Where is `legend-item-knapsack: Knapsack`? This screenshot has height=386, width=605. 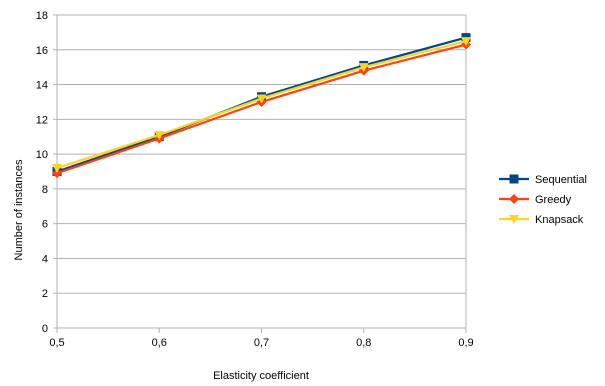 legend-item-knapsack: Knapsack is located at coordinates (541, 220).